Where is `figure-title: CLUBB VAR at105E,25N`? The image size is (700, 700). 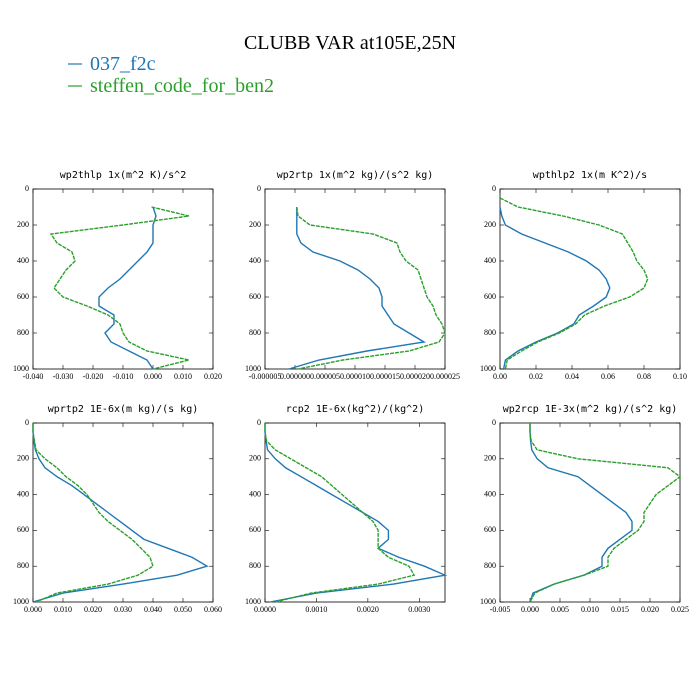
figure-title: CLUBB VAR at105E,25N is located at coordinates (350, 43).